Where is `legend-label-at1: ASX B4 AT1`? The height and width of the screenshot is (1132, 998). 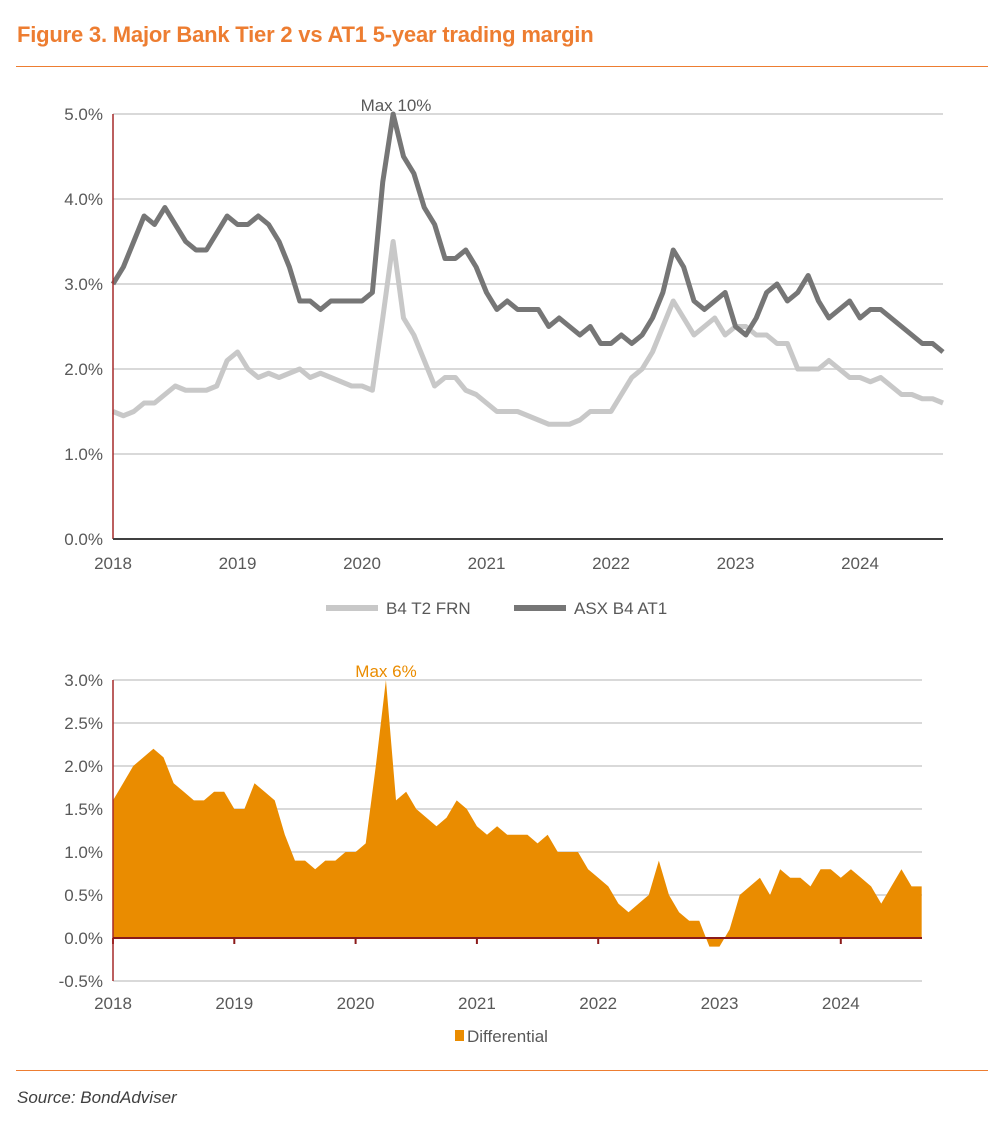
legend-label-at1: ASX B4 AT1 is located at coordinates (620, 608).